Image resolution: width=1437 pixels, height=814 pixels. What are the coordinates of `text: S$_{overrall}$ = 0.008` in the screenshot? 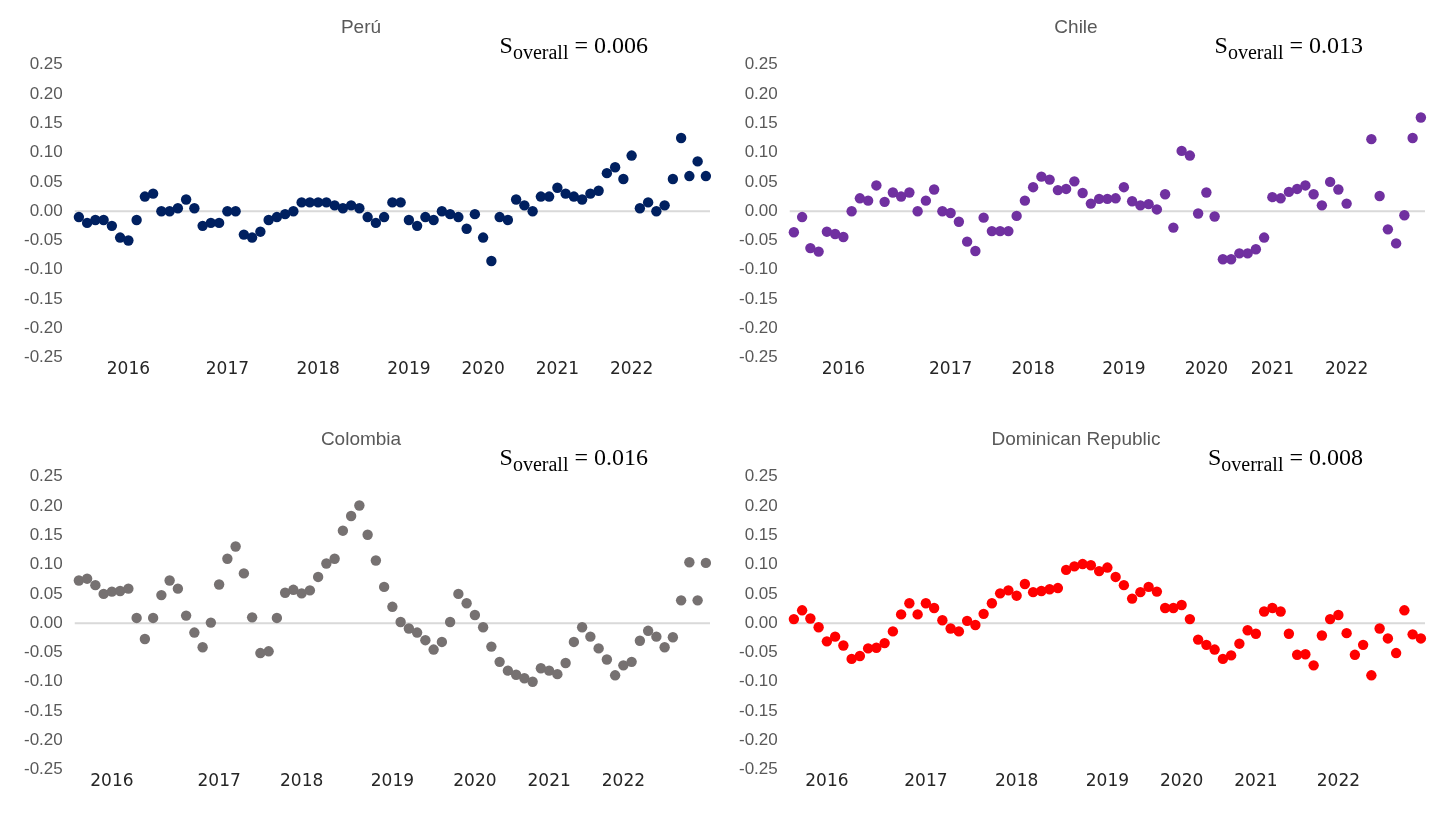 It's located at (1285, 460).